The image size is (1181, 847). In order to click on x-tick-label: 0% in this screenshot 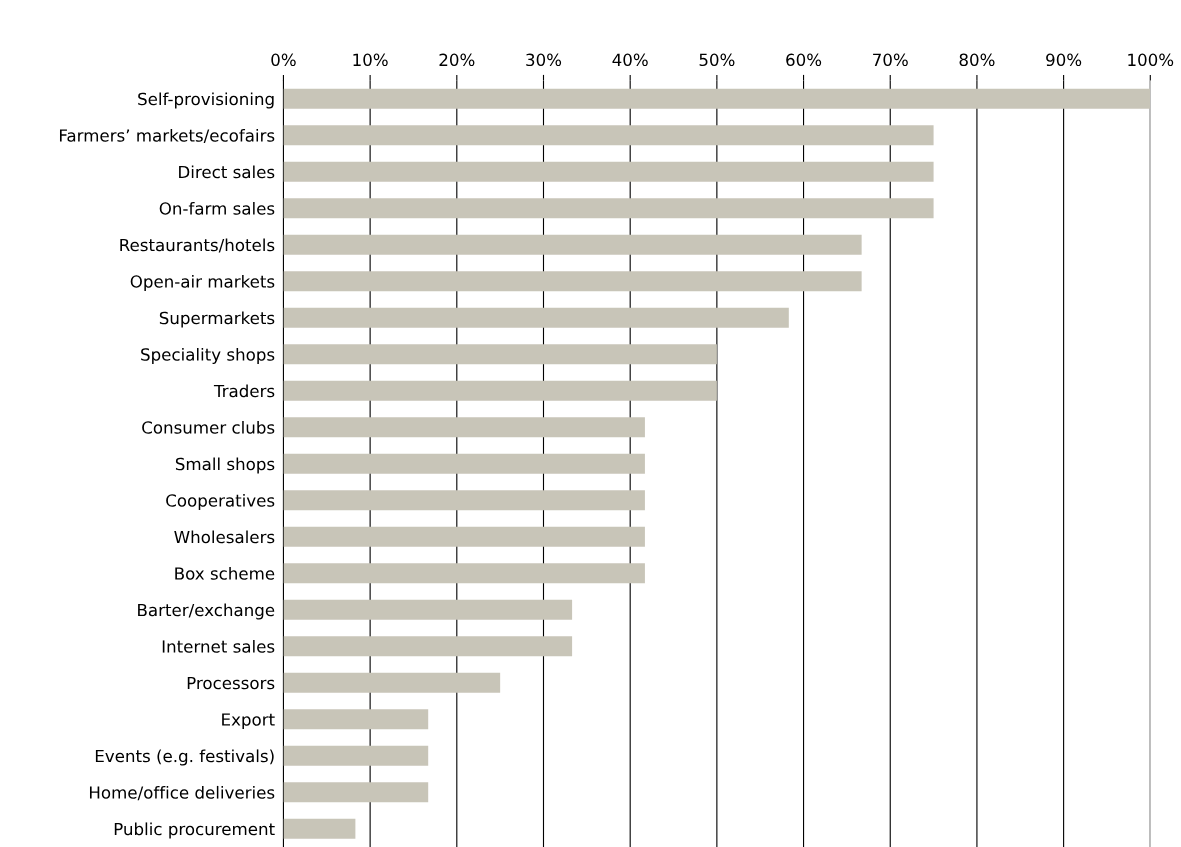, I will do `click(283, 60)`.